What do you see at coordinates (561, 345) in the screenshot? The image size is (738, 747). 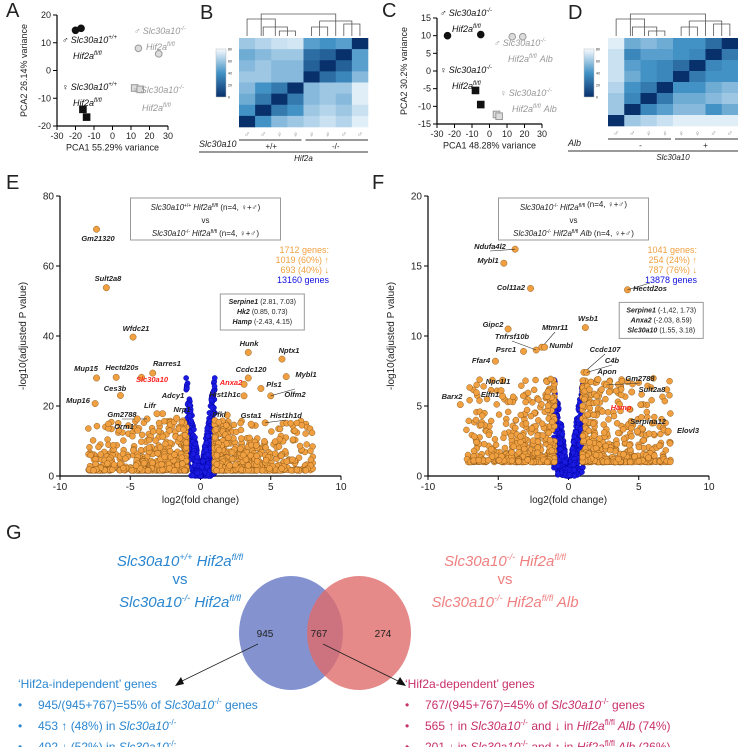 I see `gene-label: Numbl` at bounding box center [561, 345].